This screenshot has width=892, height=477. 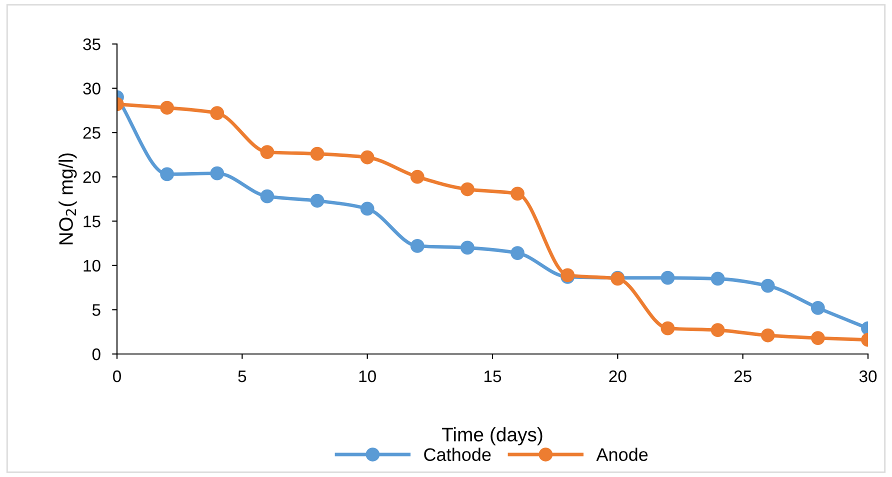 What do you see at coordinates (617, 376) in the screenshot?
I see `x-tick-label: 20` at bounding box center [617, 376].